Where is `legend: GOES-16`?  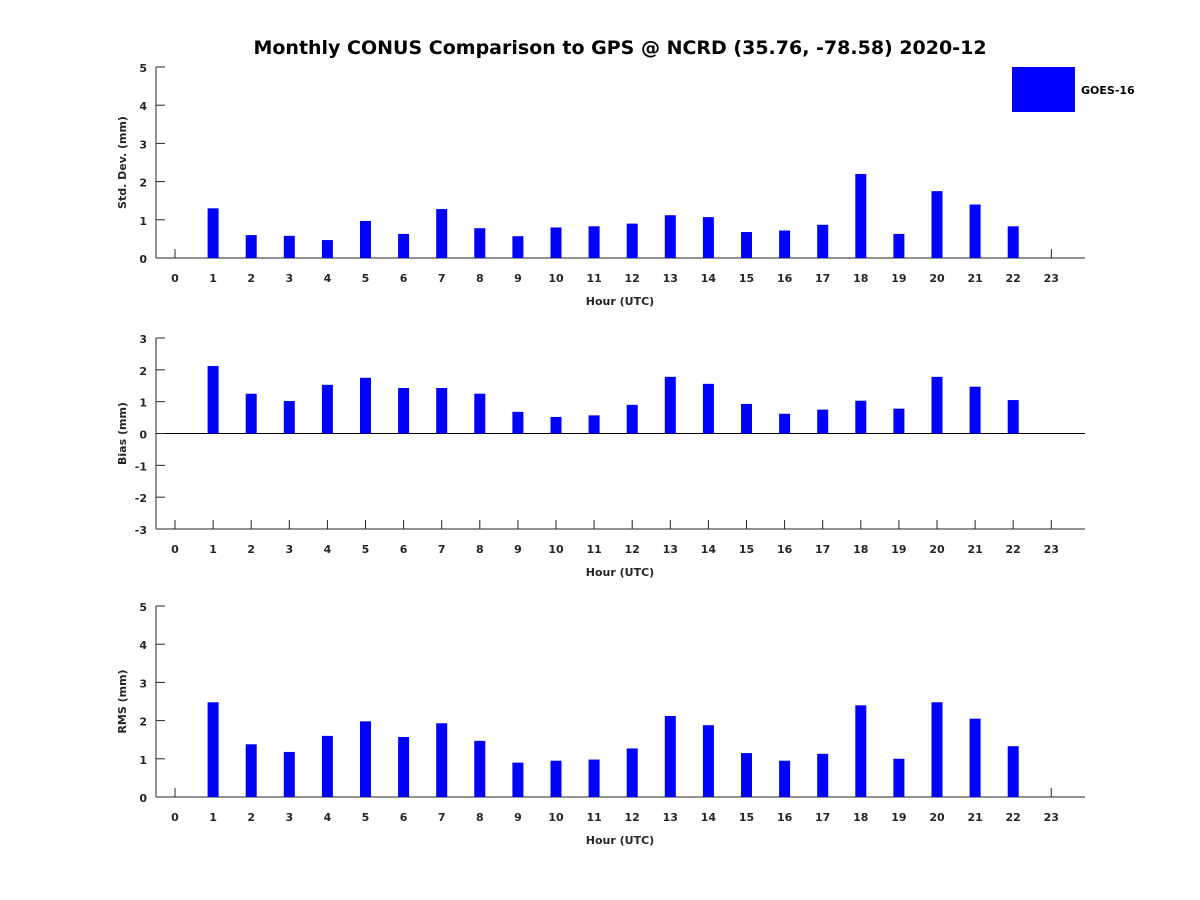 legend: GOES-16 is located at coordinates (1073, 89).